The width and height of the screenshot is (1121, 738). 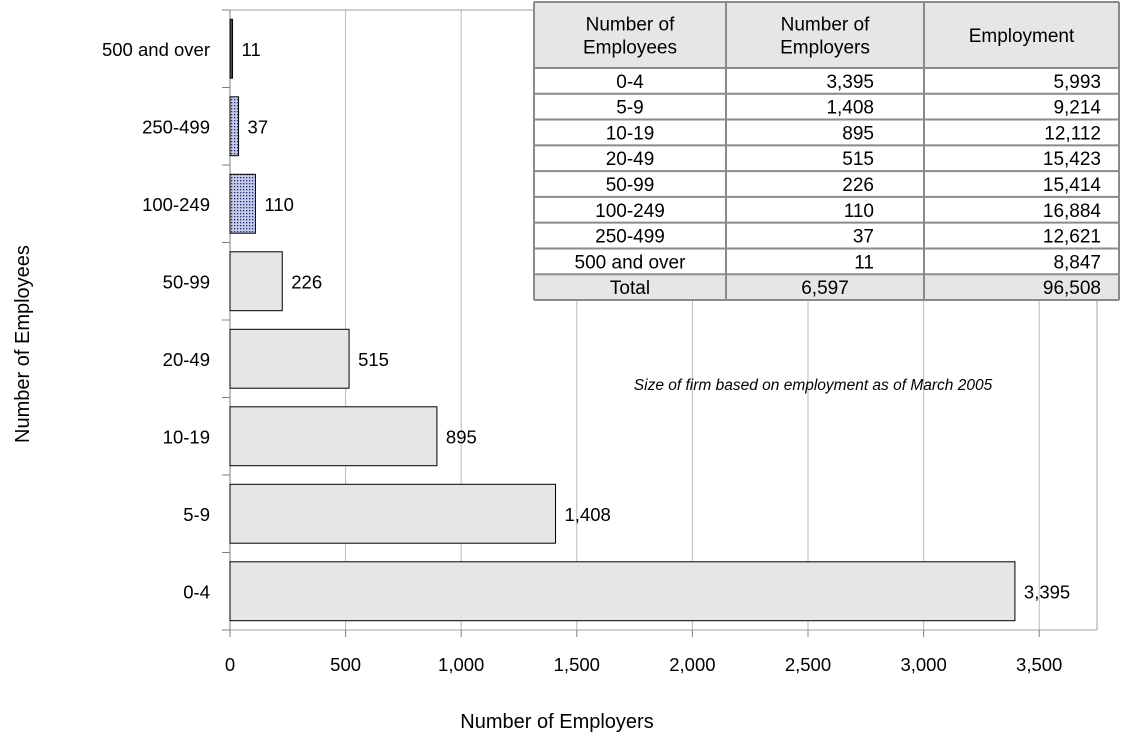 I want to click on table-cell-size: 100-249, so click(x=630, y=211).